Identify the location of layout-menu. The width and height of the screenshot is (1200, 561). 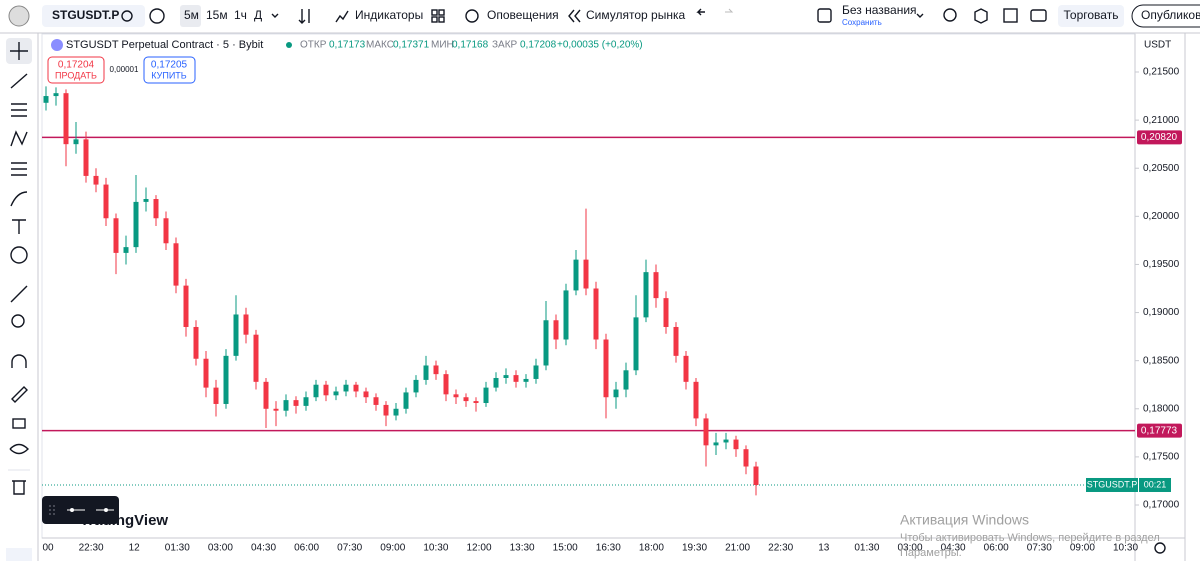
(920, 15).